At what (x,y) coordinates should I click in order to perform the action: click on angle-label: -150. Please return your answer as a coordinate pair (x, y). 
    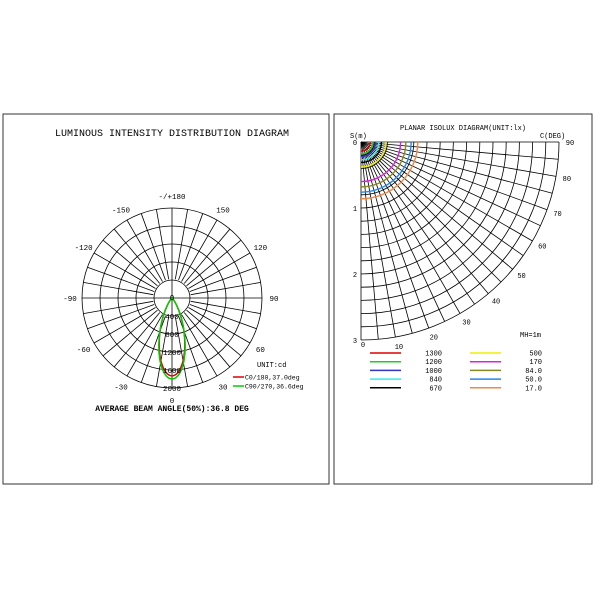
    Looking at the image, I should click on (121, 212).